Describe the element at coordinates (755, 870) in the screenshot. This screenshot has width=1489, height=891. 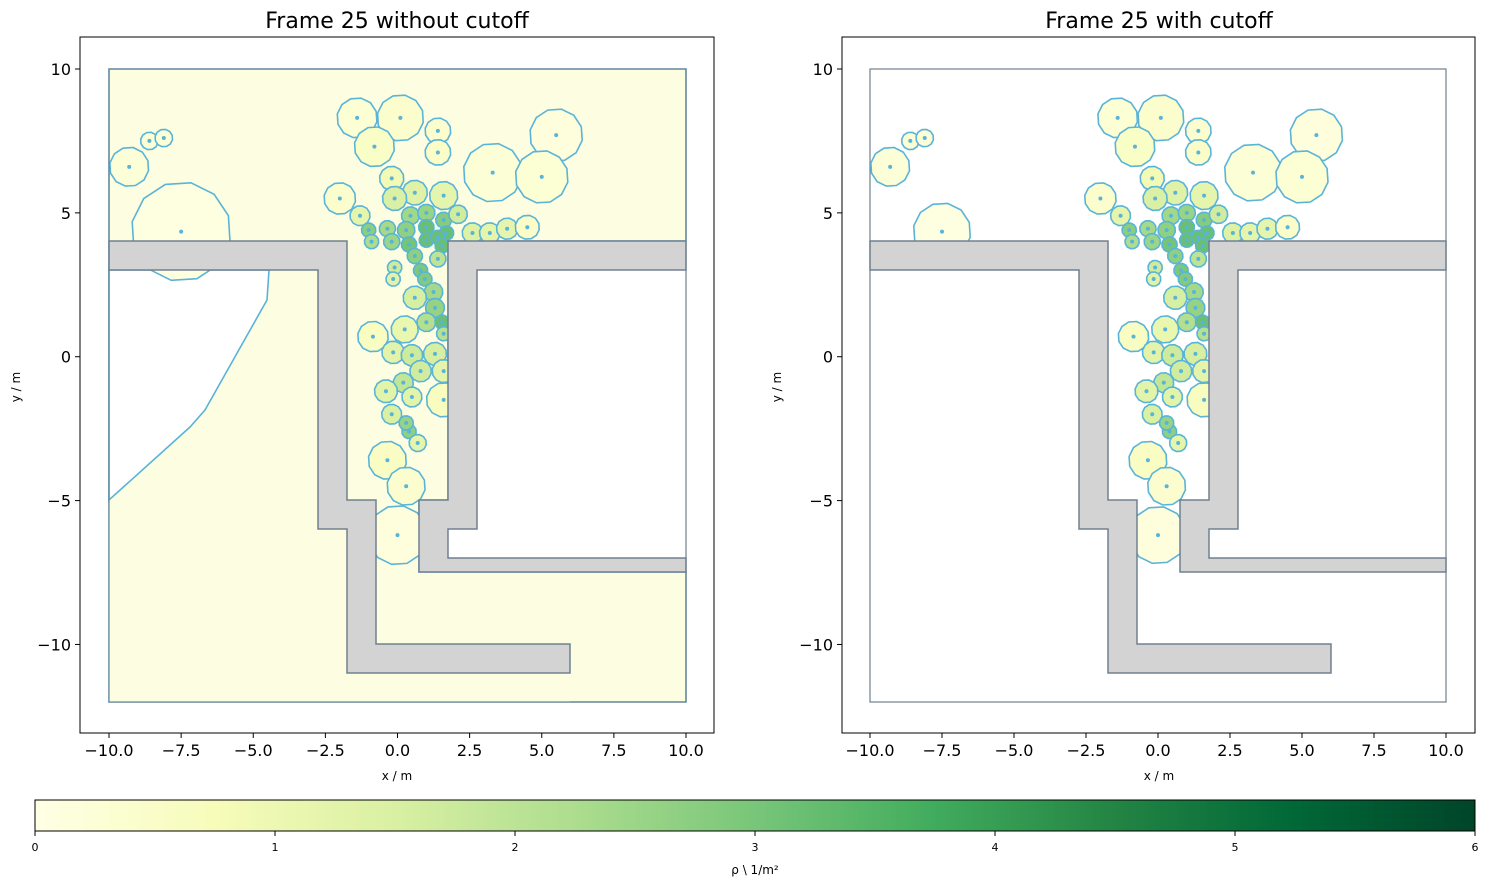
I see `colorbar-label: ρ \ 1/m²` at that location.